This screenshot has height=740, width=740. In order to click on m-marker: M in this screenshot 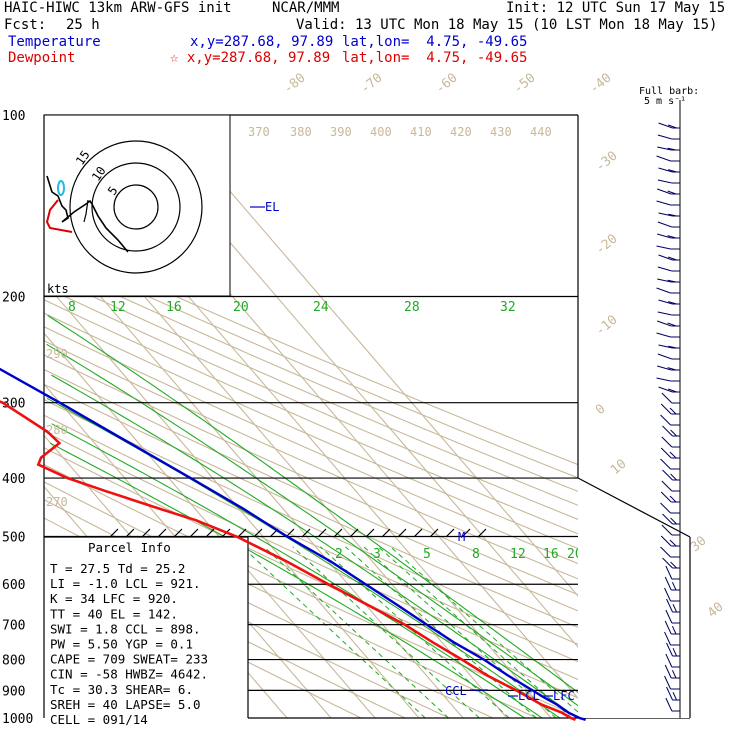, I will do `click(461, 537)`.